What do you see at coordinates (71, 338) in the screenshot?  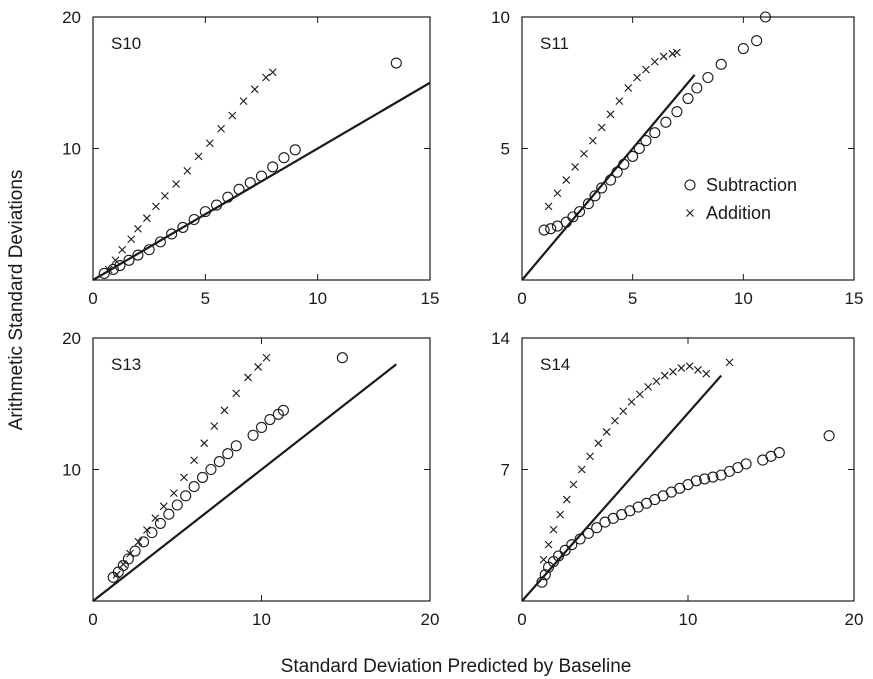 I see `y-tick-label: 20` at bounding box center [71, 338].